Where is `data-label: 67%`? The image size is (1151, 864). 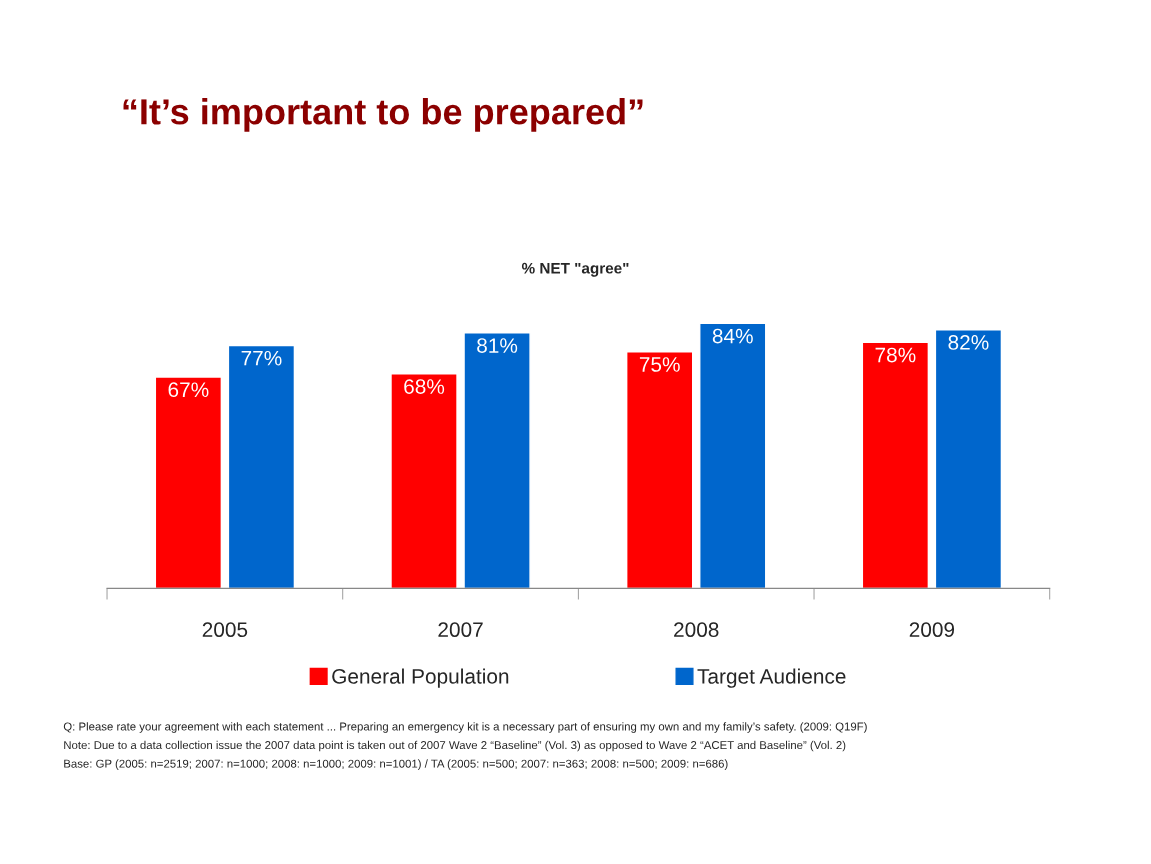 data-label: 67% is located at coordinates (188, 390).